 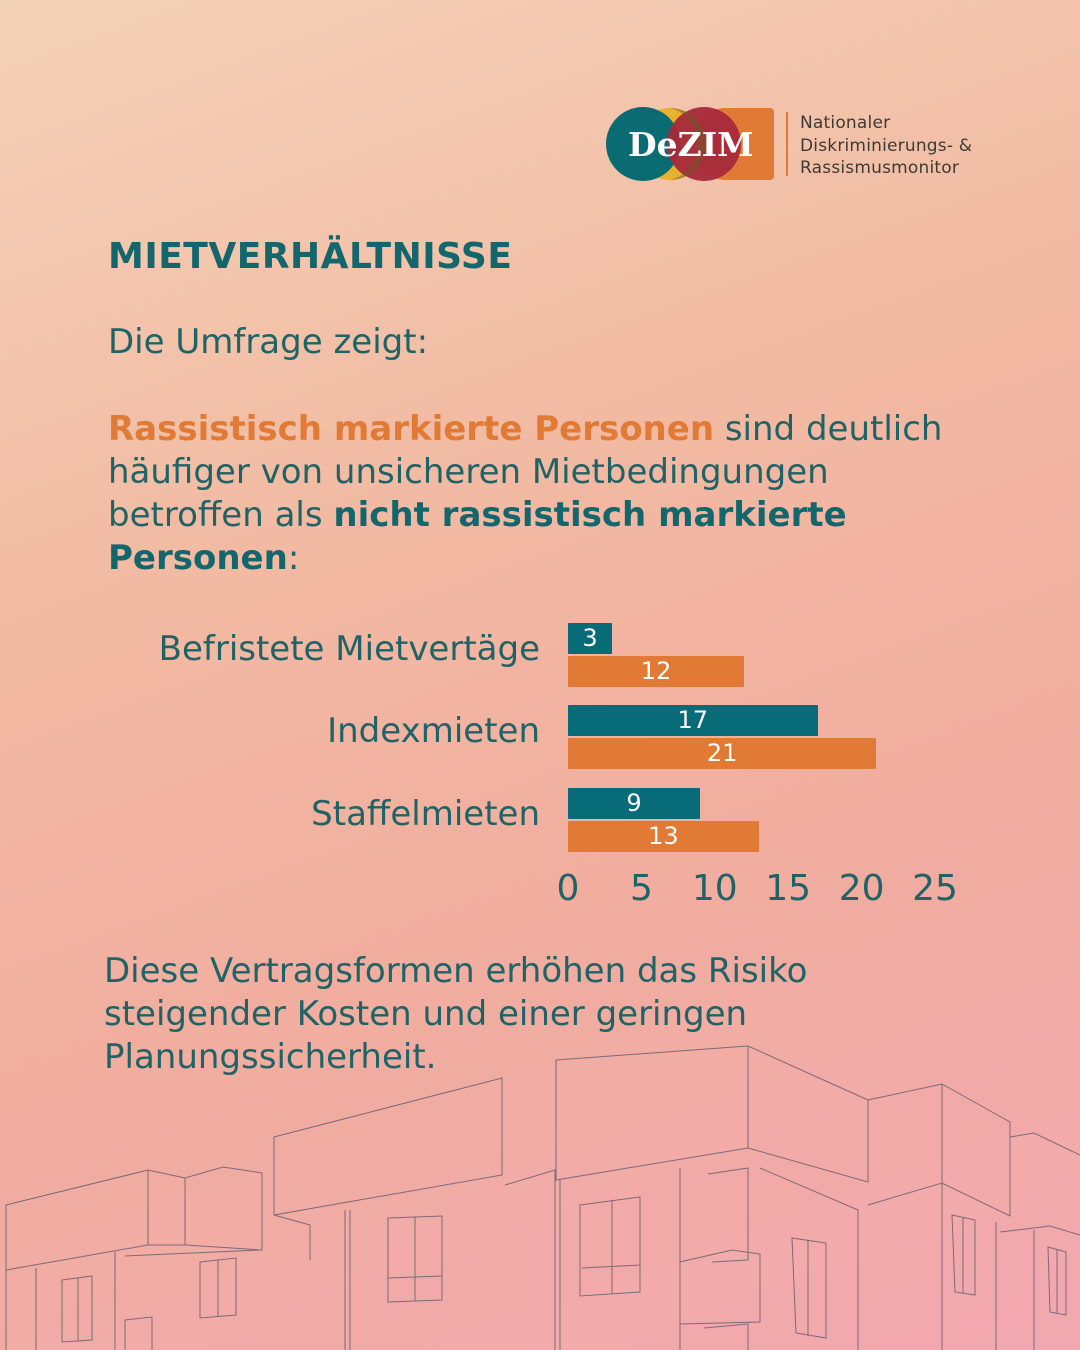 I want to click on bar-value-label: 13, so click(x=663, y=836).